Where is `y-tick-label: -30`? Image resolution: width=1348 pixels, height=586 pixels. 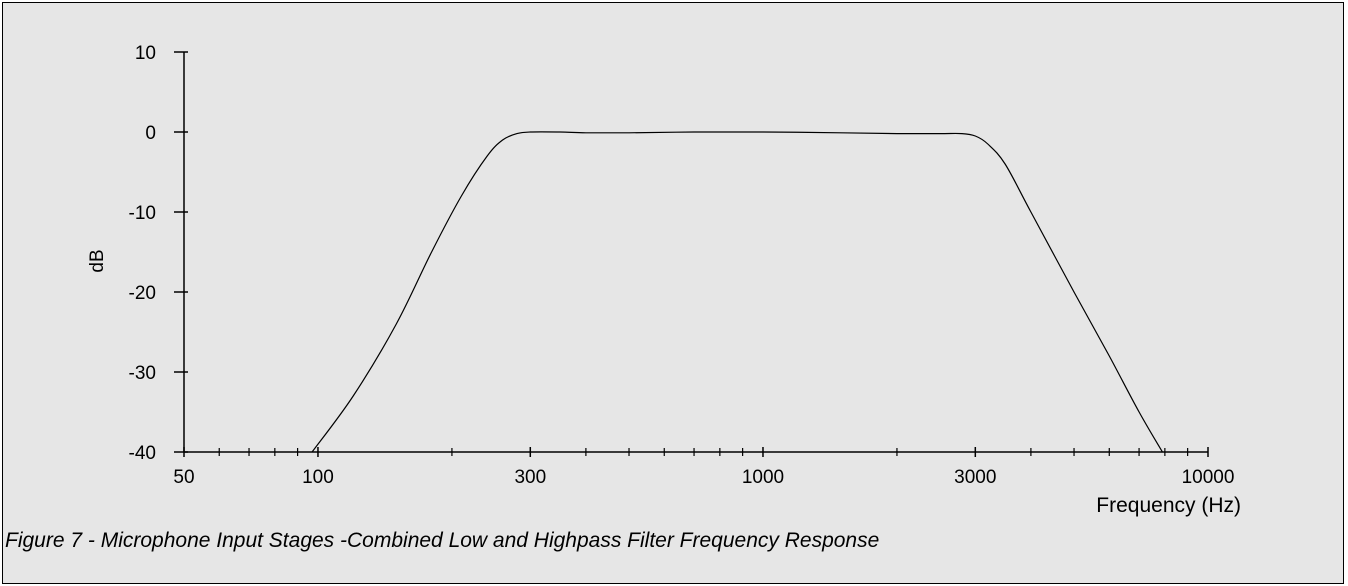
y-tick-label: -30 is located at coordinates (142, 373).